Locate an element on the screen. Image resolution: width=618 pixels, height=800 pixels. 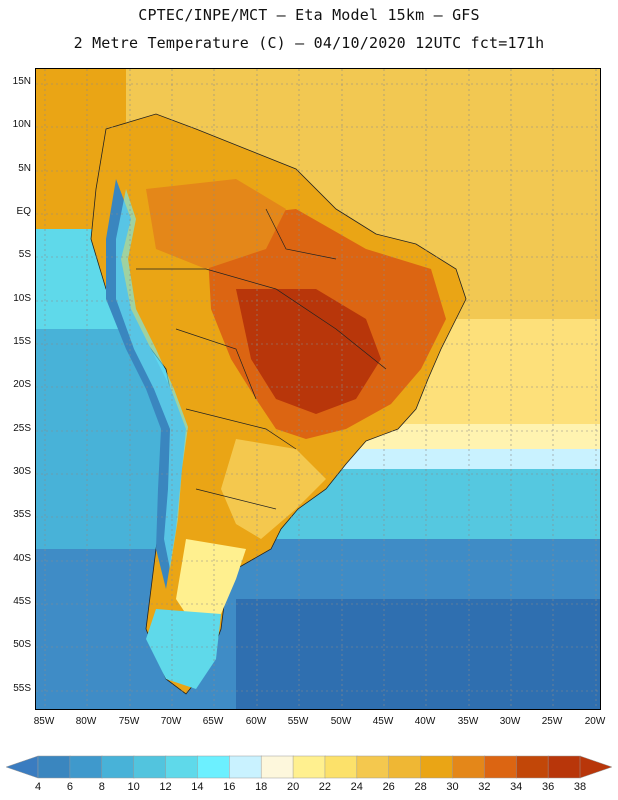
andes-highland is located at coordinates (146, 384).